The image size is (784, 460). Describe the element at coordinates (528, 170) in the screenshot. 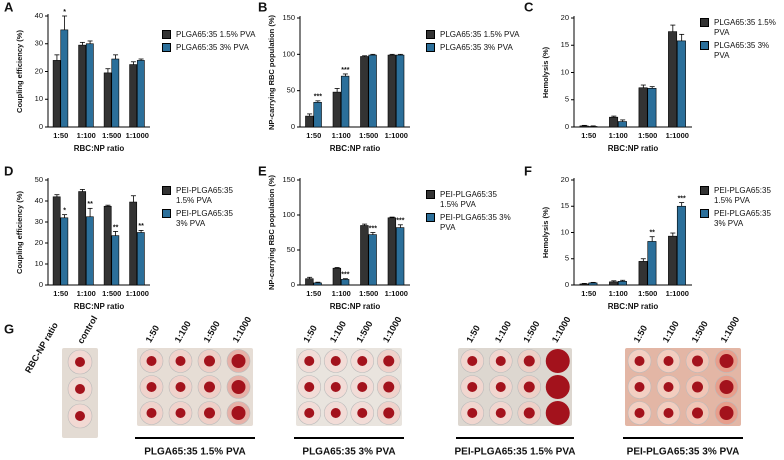

I see `panel-label: F` at that location.